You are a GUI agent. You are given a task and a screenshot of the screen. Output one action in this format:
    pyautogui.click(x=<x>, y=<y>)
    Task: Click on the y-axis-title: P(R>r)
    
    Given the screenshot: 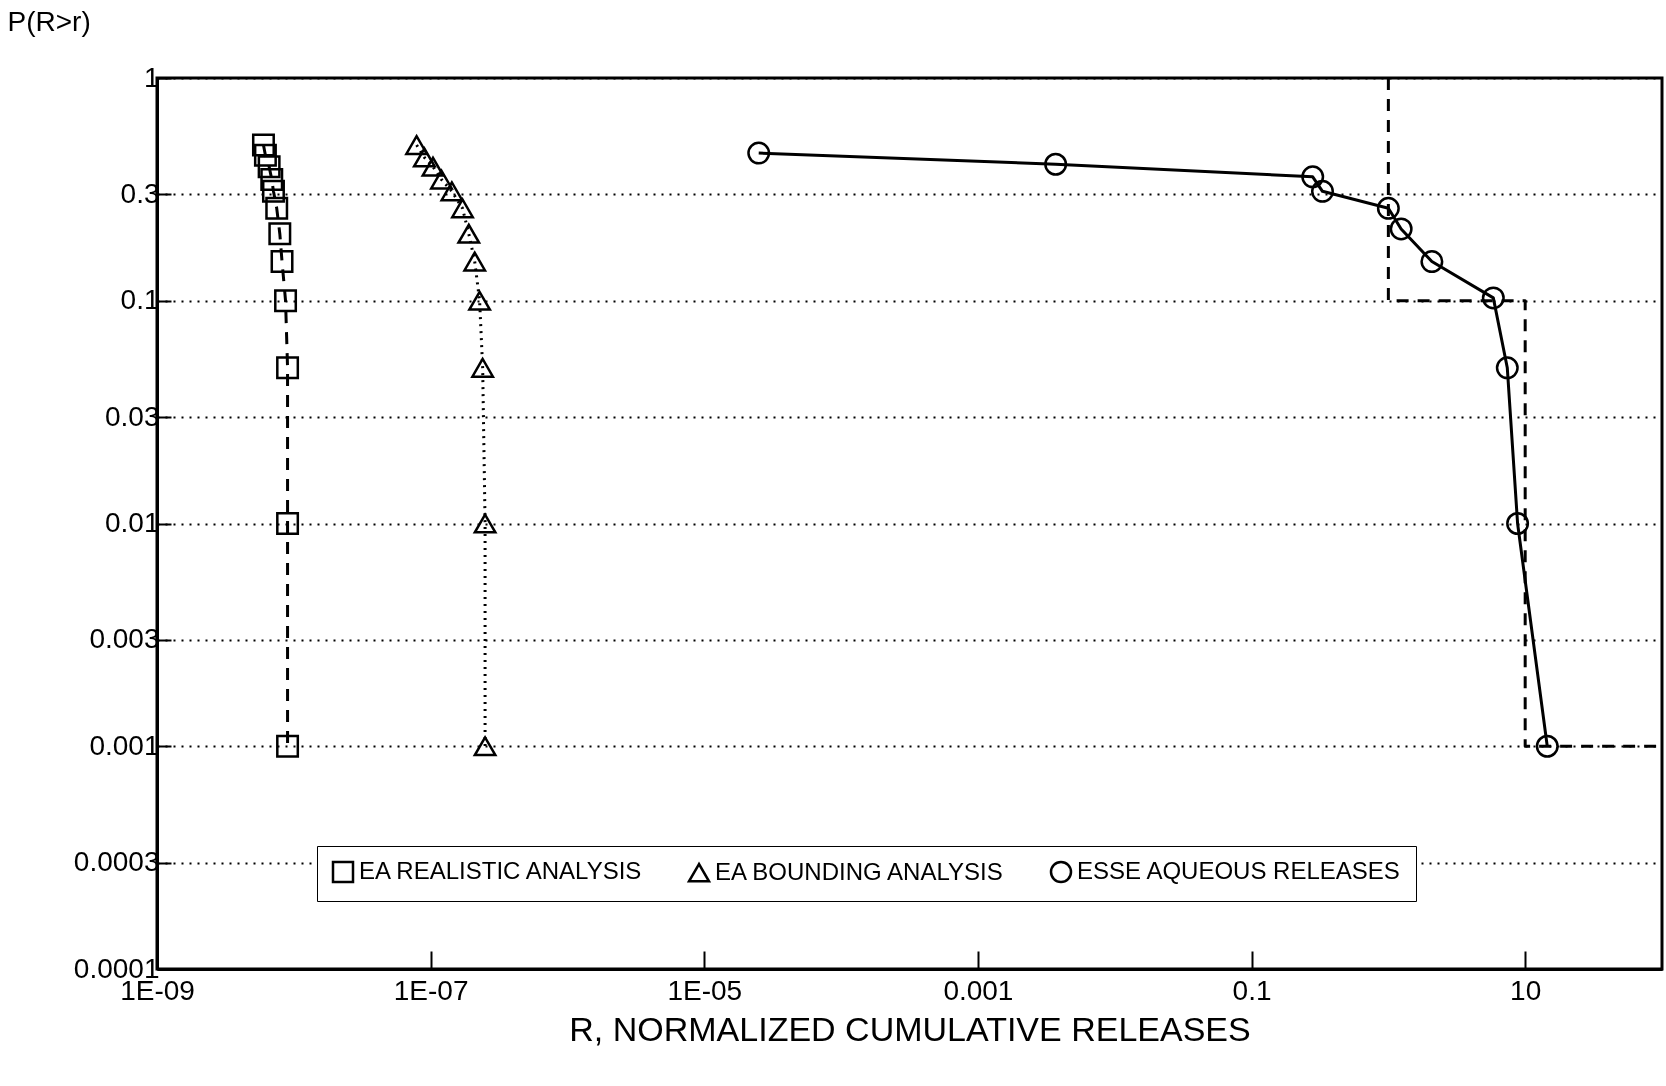 What is the action you would take?
    pyautogui.click(x=49, y=21)
    